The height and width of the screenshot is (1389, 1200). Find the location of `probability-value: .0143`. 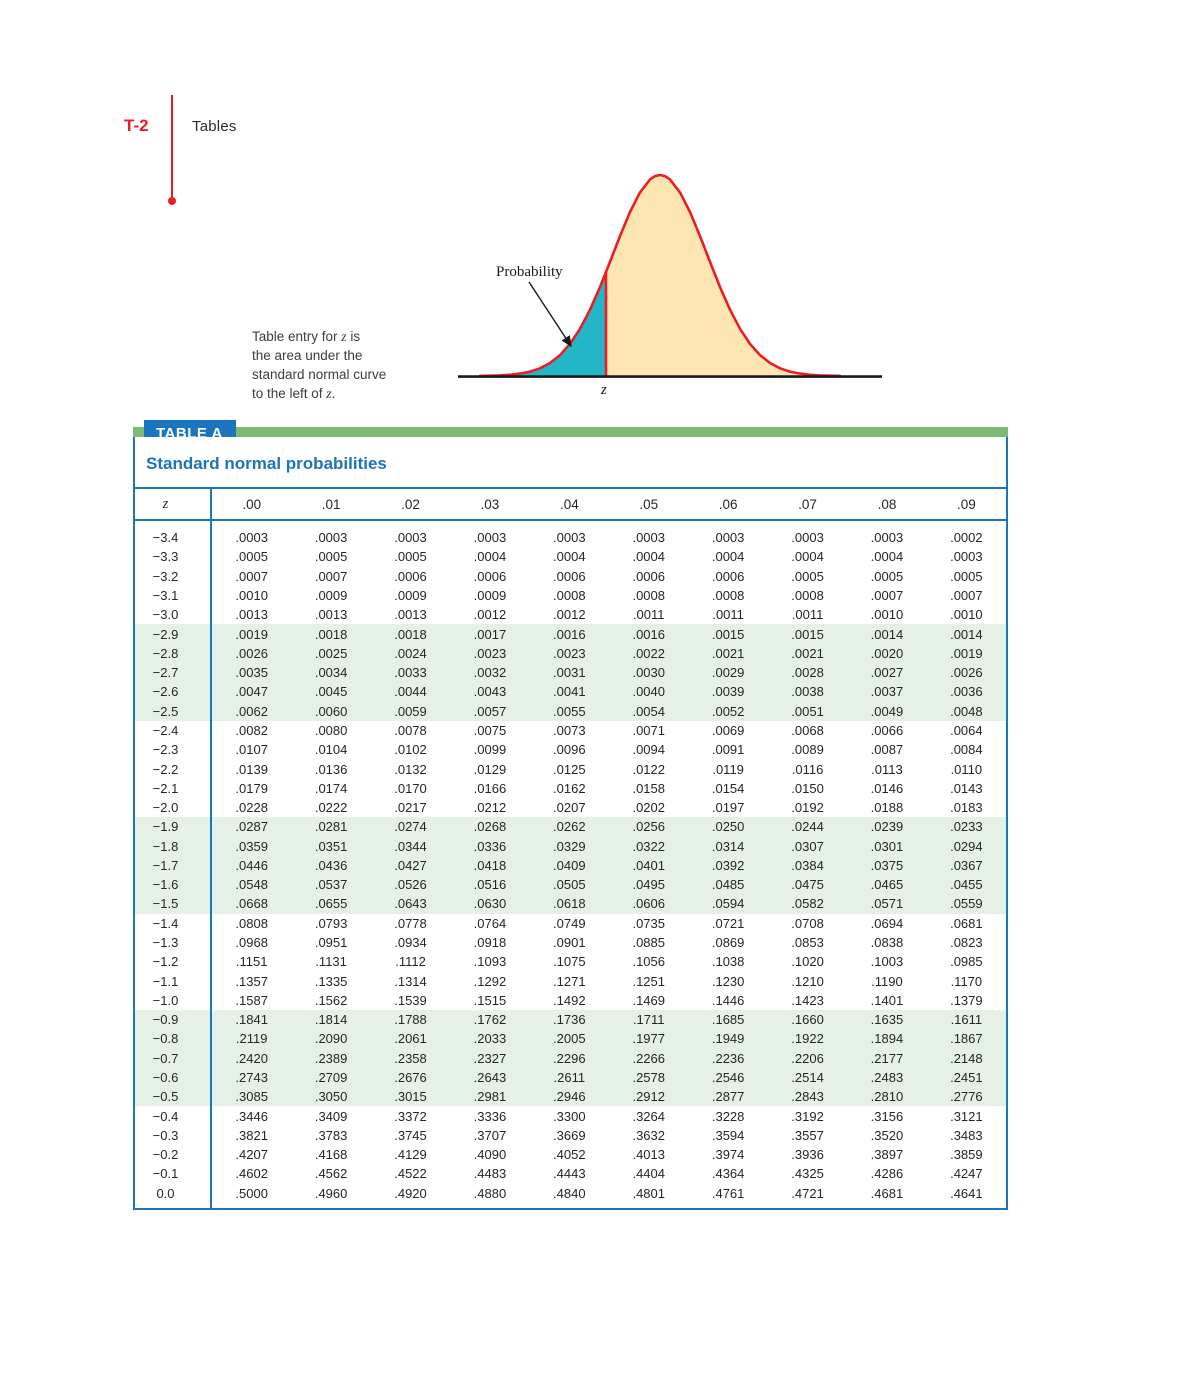

probability-value: .0143 is located at coordinates (966, 788).